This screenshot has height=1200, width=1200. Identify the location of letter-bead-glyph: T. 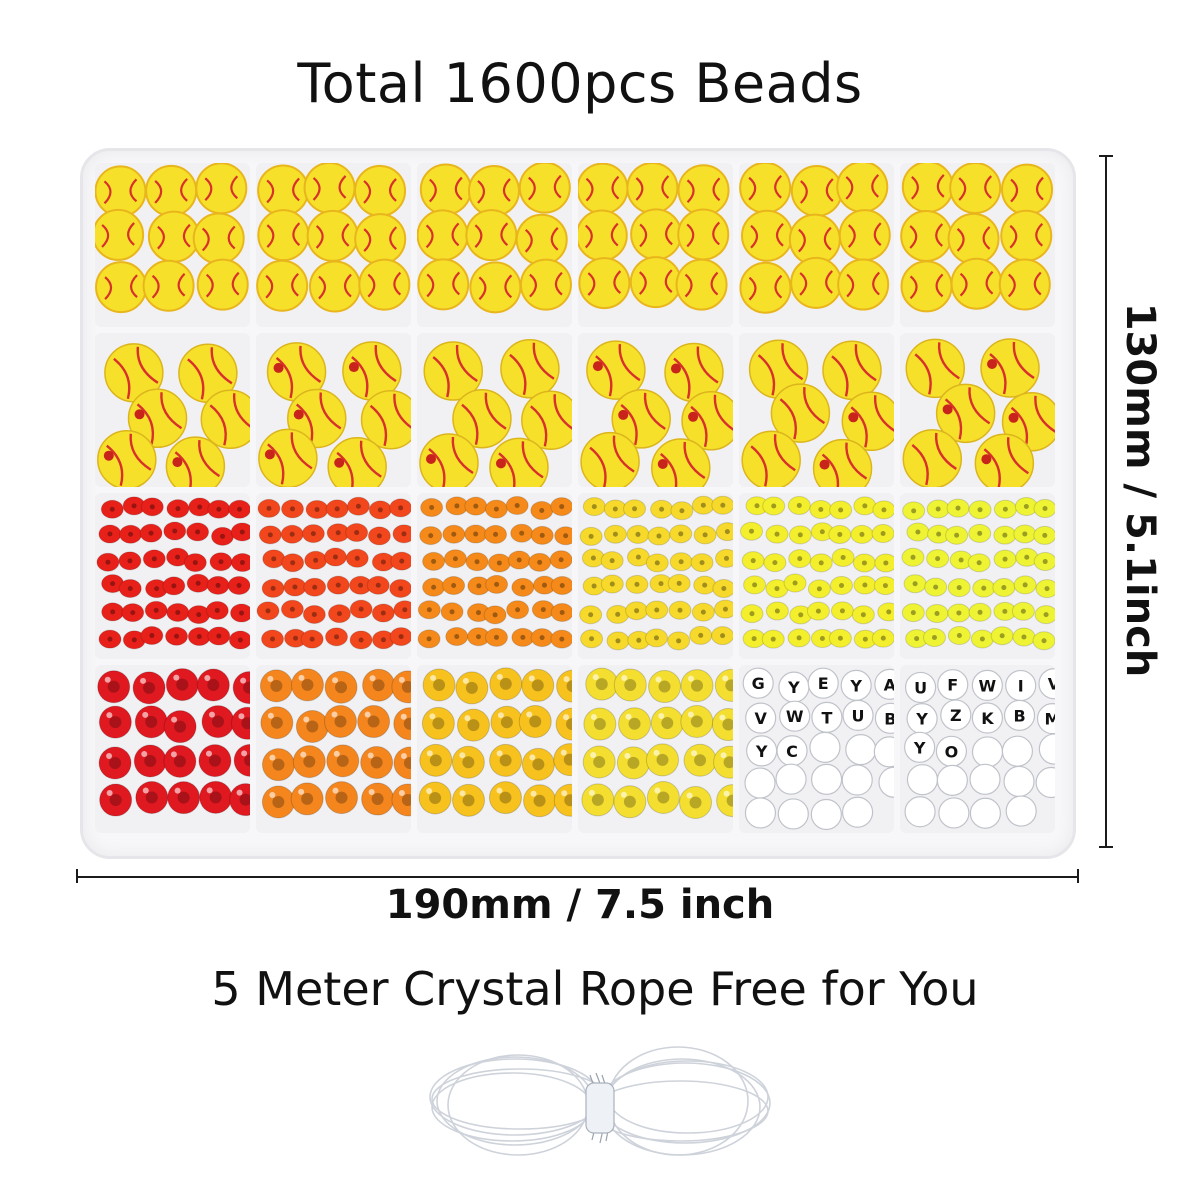
(826, 717).